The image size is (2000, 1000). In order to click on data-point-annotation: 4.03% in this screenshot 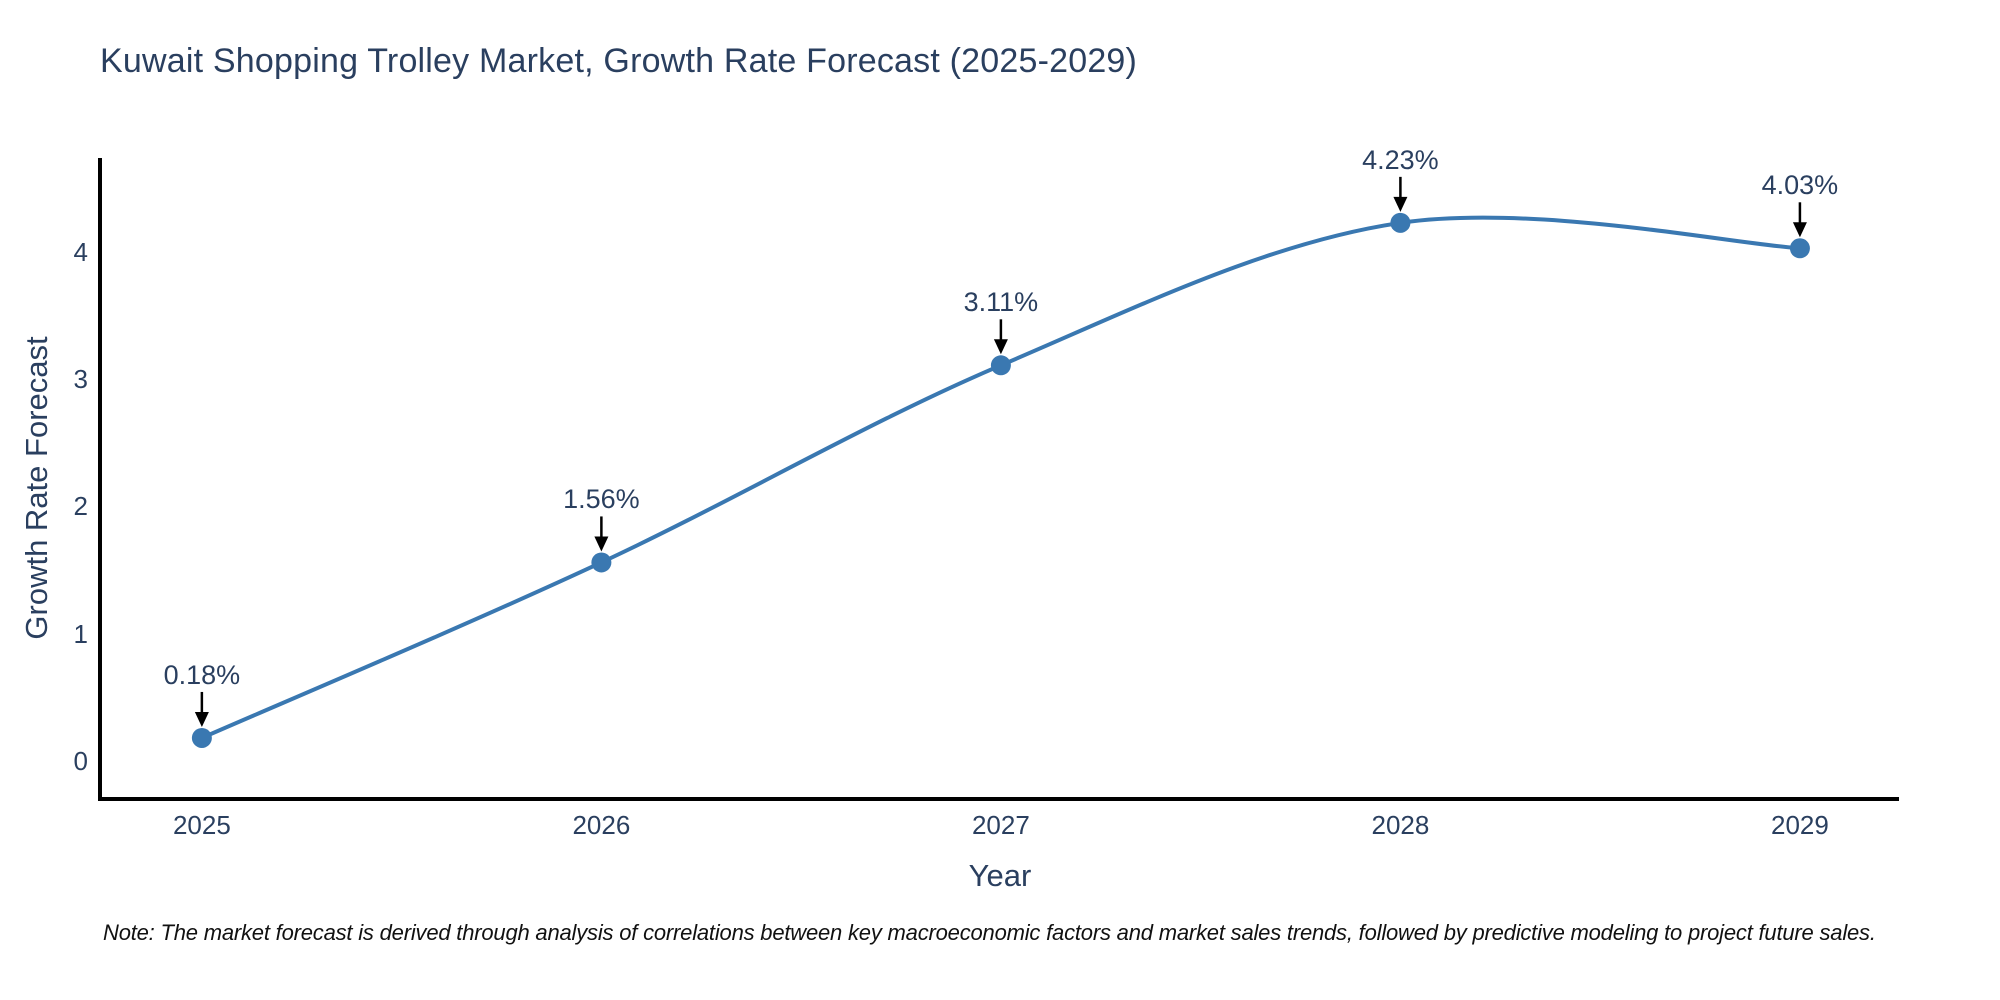, I will do `click(1800, 185)`.